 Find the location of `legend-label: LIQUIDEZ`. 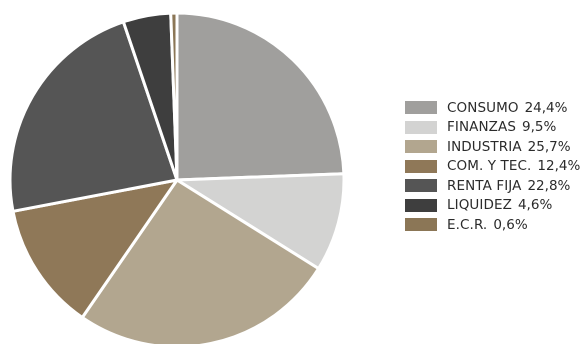

legend-label: LIQUIDEZ is located at coordinates (479, 205).